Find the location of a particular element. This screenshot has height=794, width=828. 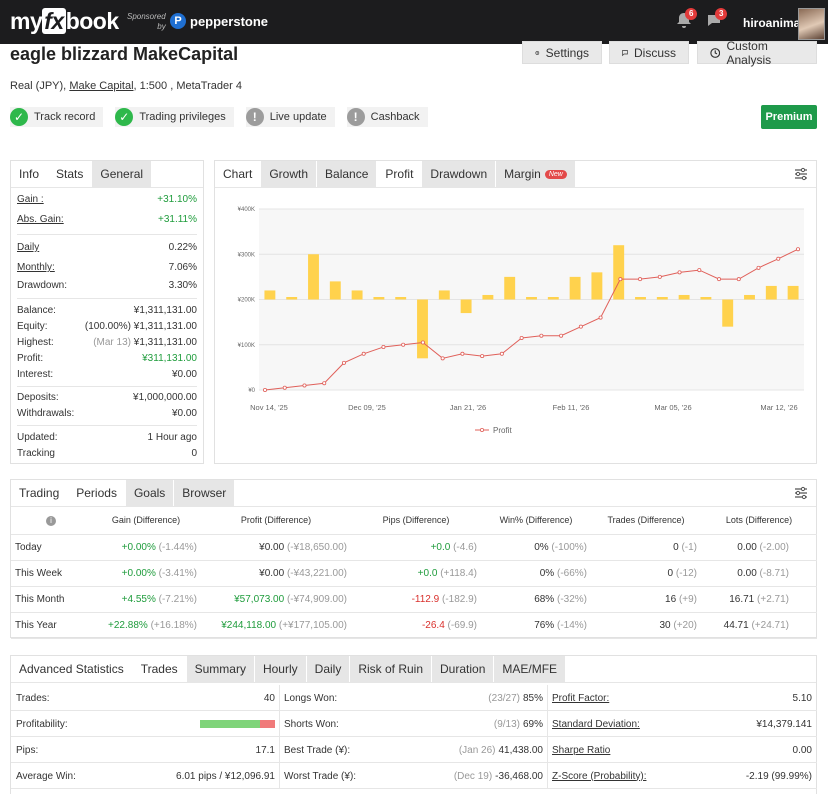

tab-mae-mfe: MAE/MFE is located at coordinates (530, 669).